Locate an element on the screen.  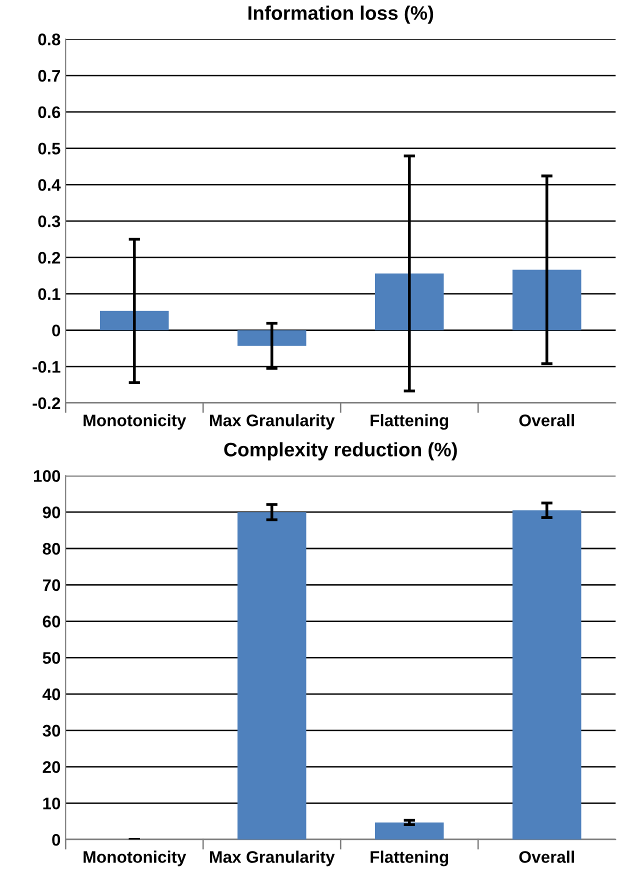
y-tick-label: 0.5 is located at coordinates (49, 148).